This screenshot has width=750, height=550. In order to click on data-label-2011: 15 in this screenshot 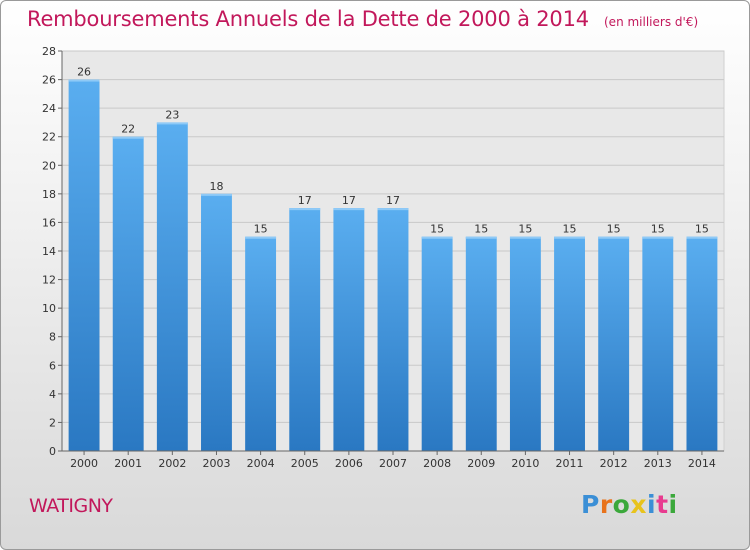, I will do `click(570, 229)`.